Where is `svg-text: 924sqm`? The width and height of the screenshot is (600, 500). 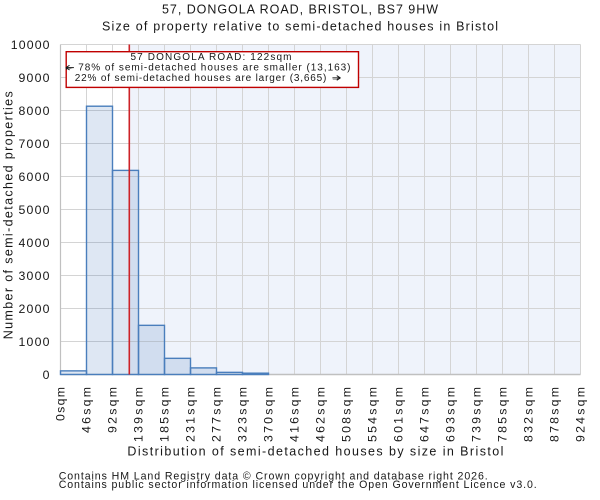
svg-text: 924sqm is located at coordinates (581, 414).